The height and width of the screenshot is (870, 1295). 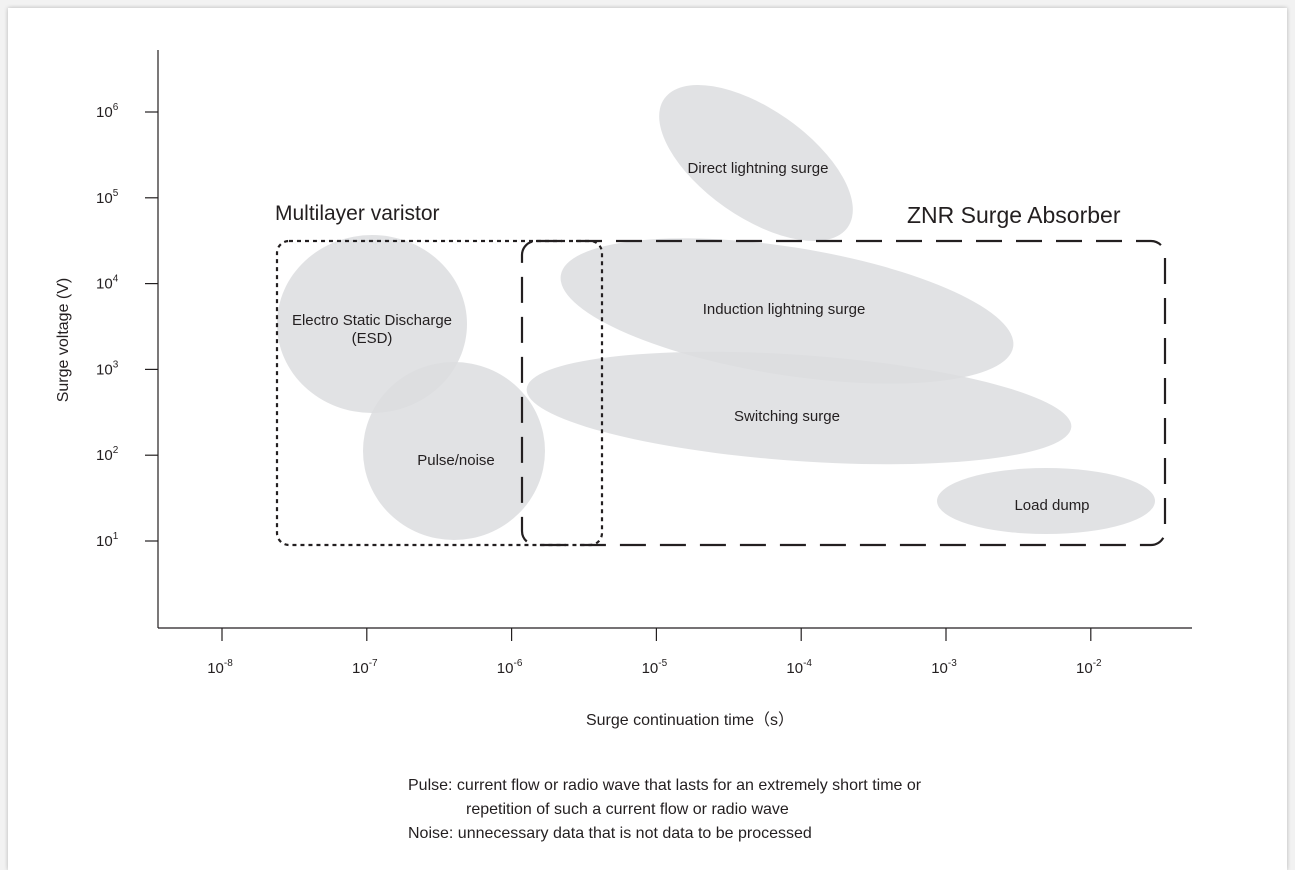 What do you see at coordinates (952, 663) in the screenshot?
I see `tick-exponent: -3` at bounding box center [952, 663].